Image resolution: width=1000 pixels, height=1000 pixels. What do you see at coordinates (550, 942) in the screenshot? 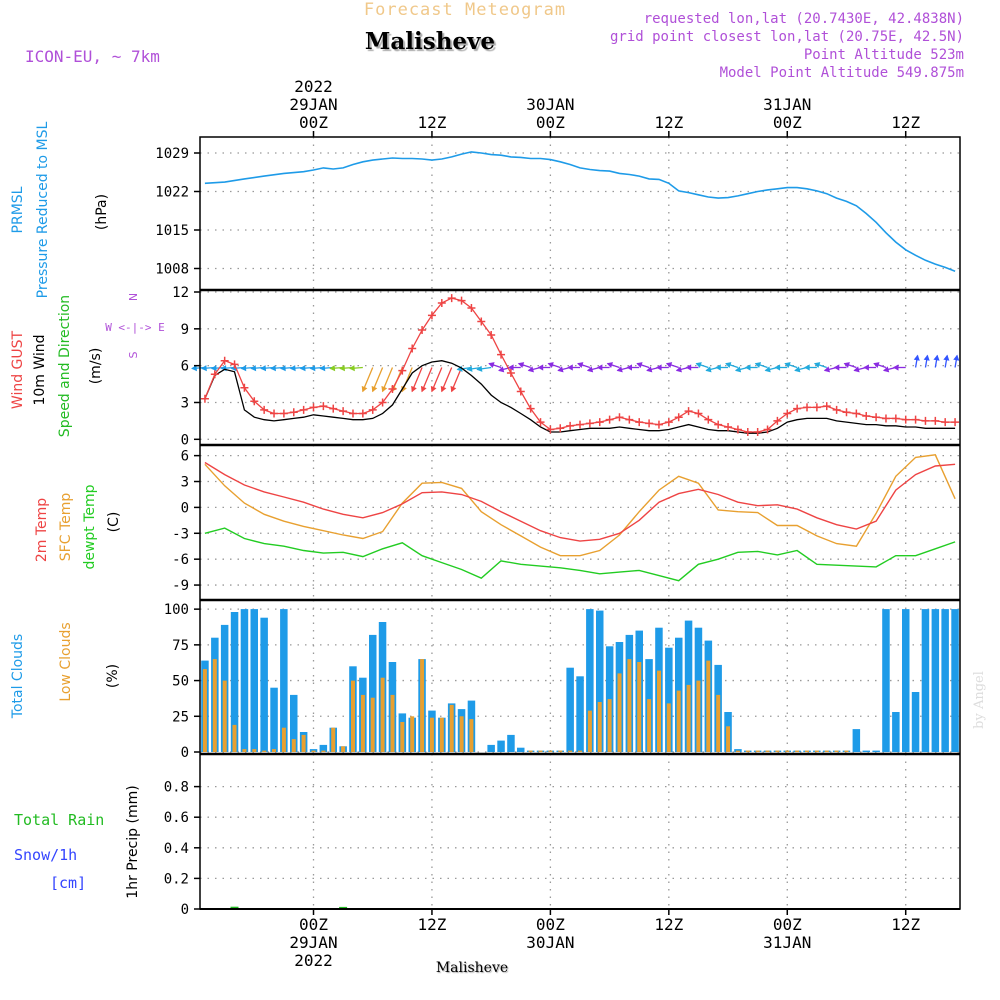
I see `time-label: 30JAN` at bounding box center [550, 942].